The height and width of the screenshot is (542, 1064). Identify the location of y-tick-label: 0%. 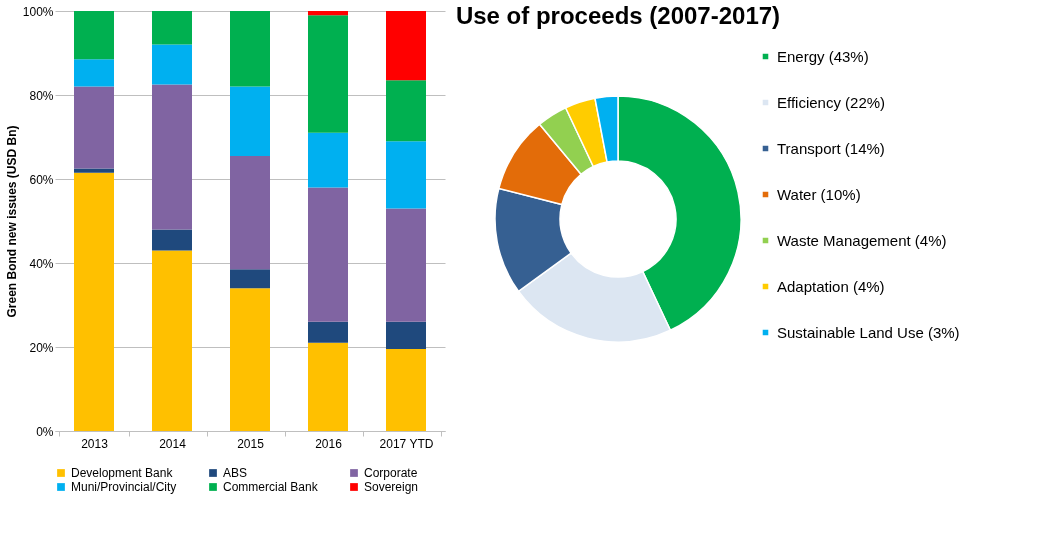
(45, 431).